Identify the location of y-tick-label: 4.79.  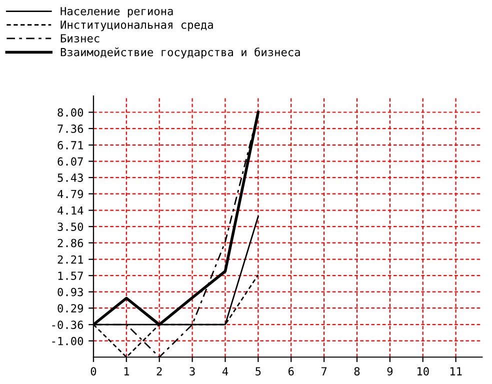
(71, 194).